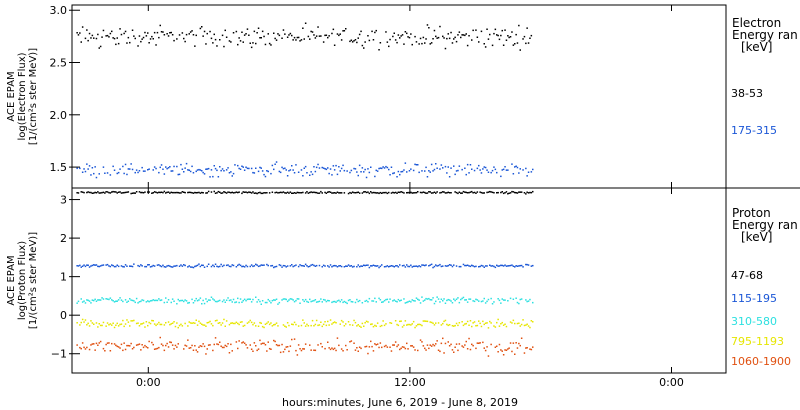 This screenshot has height=410, width=800. I want to click on y-axis-label-line: [1/(cm²s ster MeV)], so click(33, 280).